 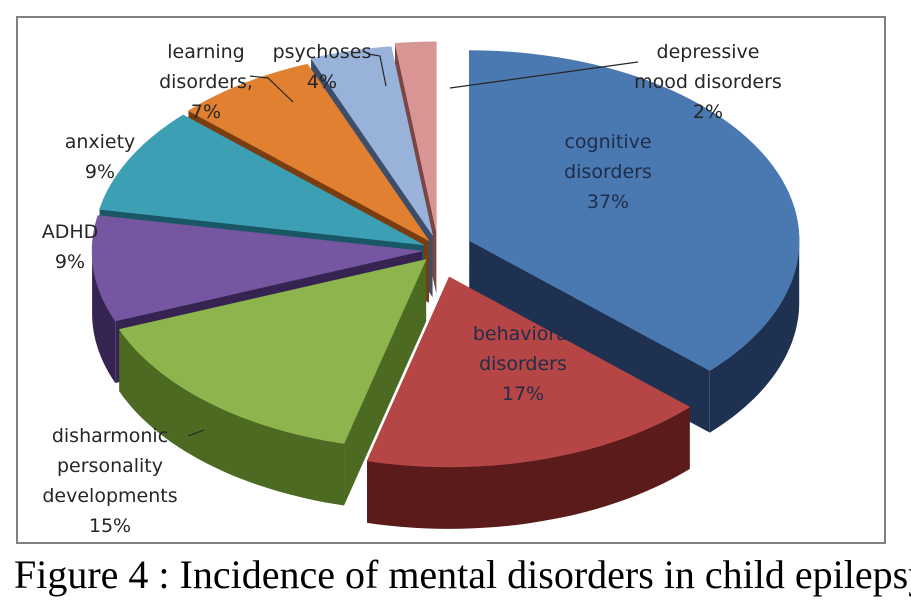 What do you see at coordinates (708, 112) in the screenshot?
I see `label-depressive-mood-disorders-line-3: 2%` at bounding box center [708, 112].